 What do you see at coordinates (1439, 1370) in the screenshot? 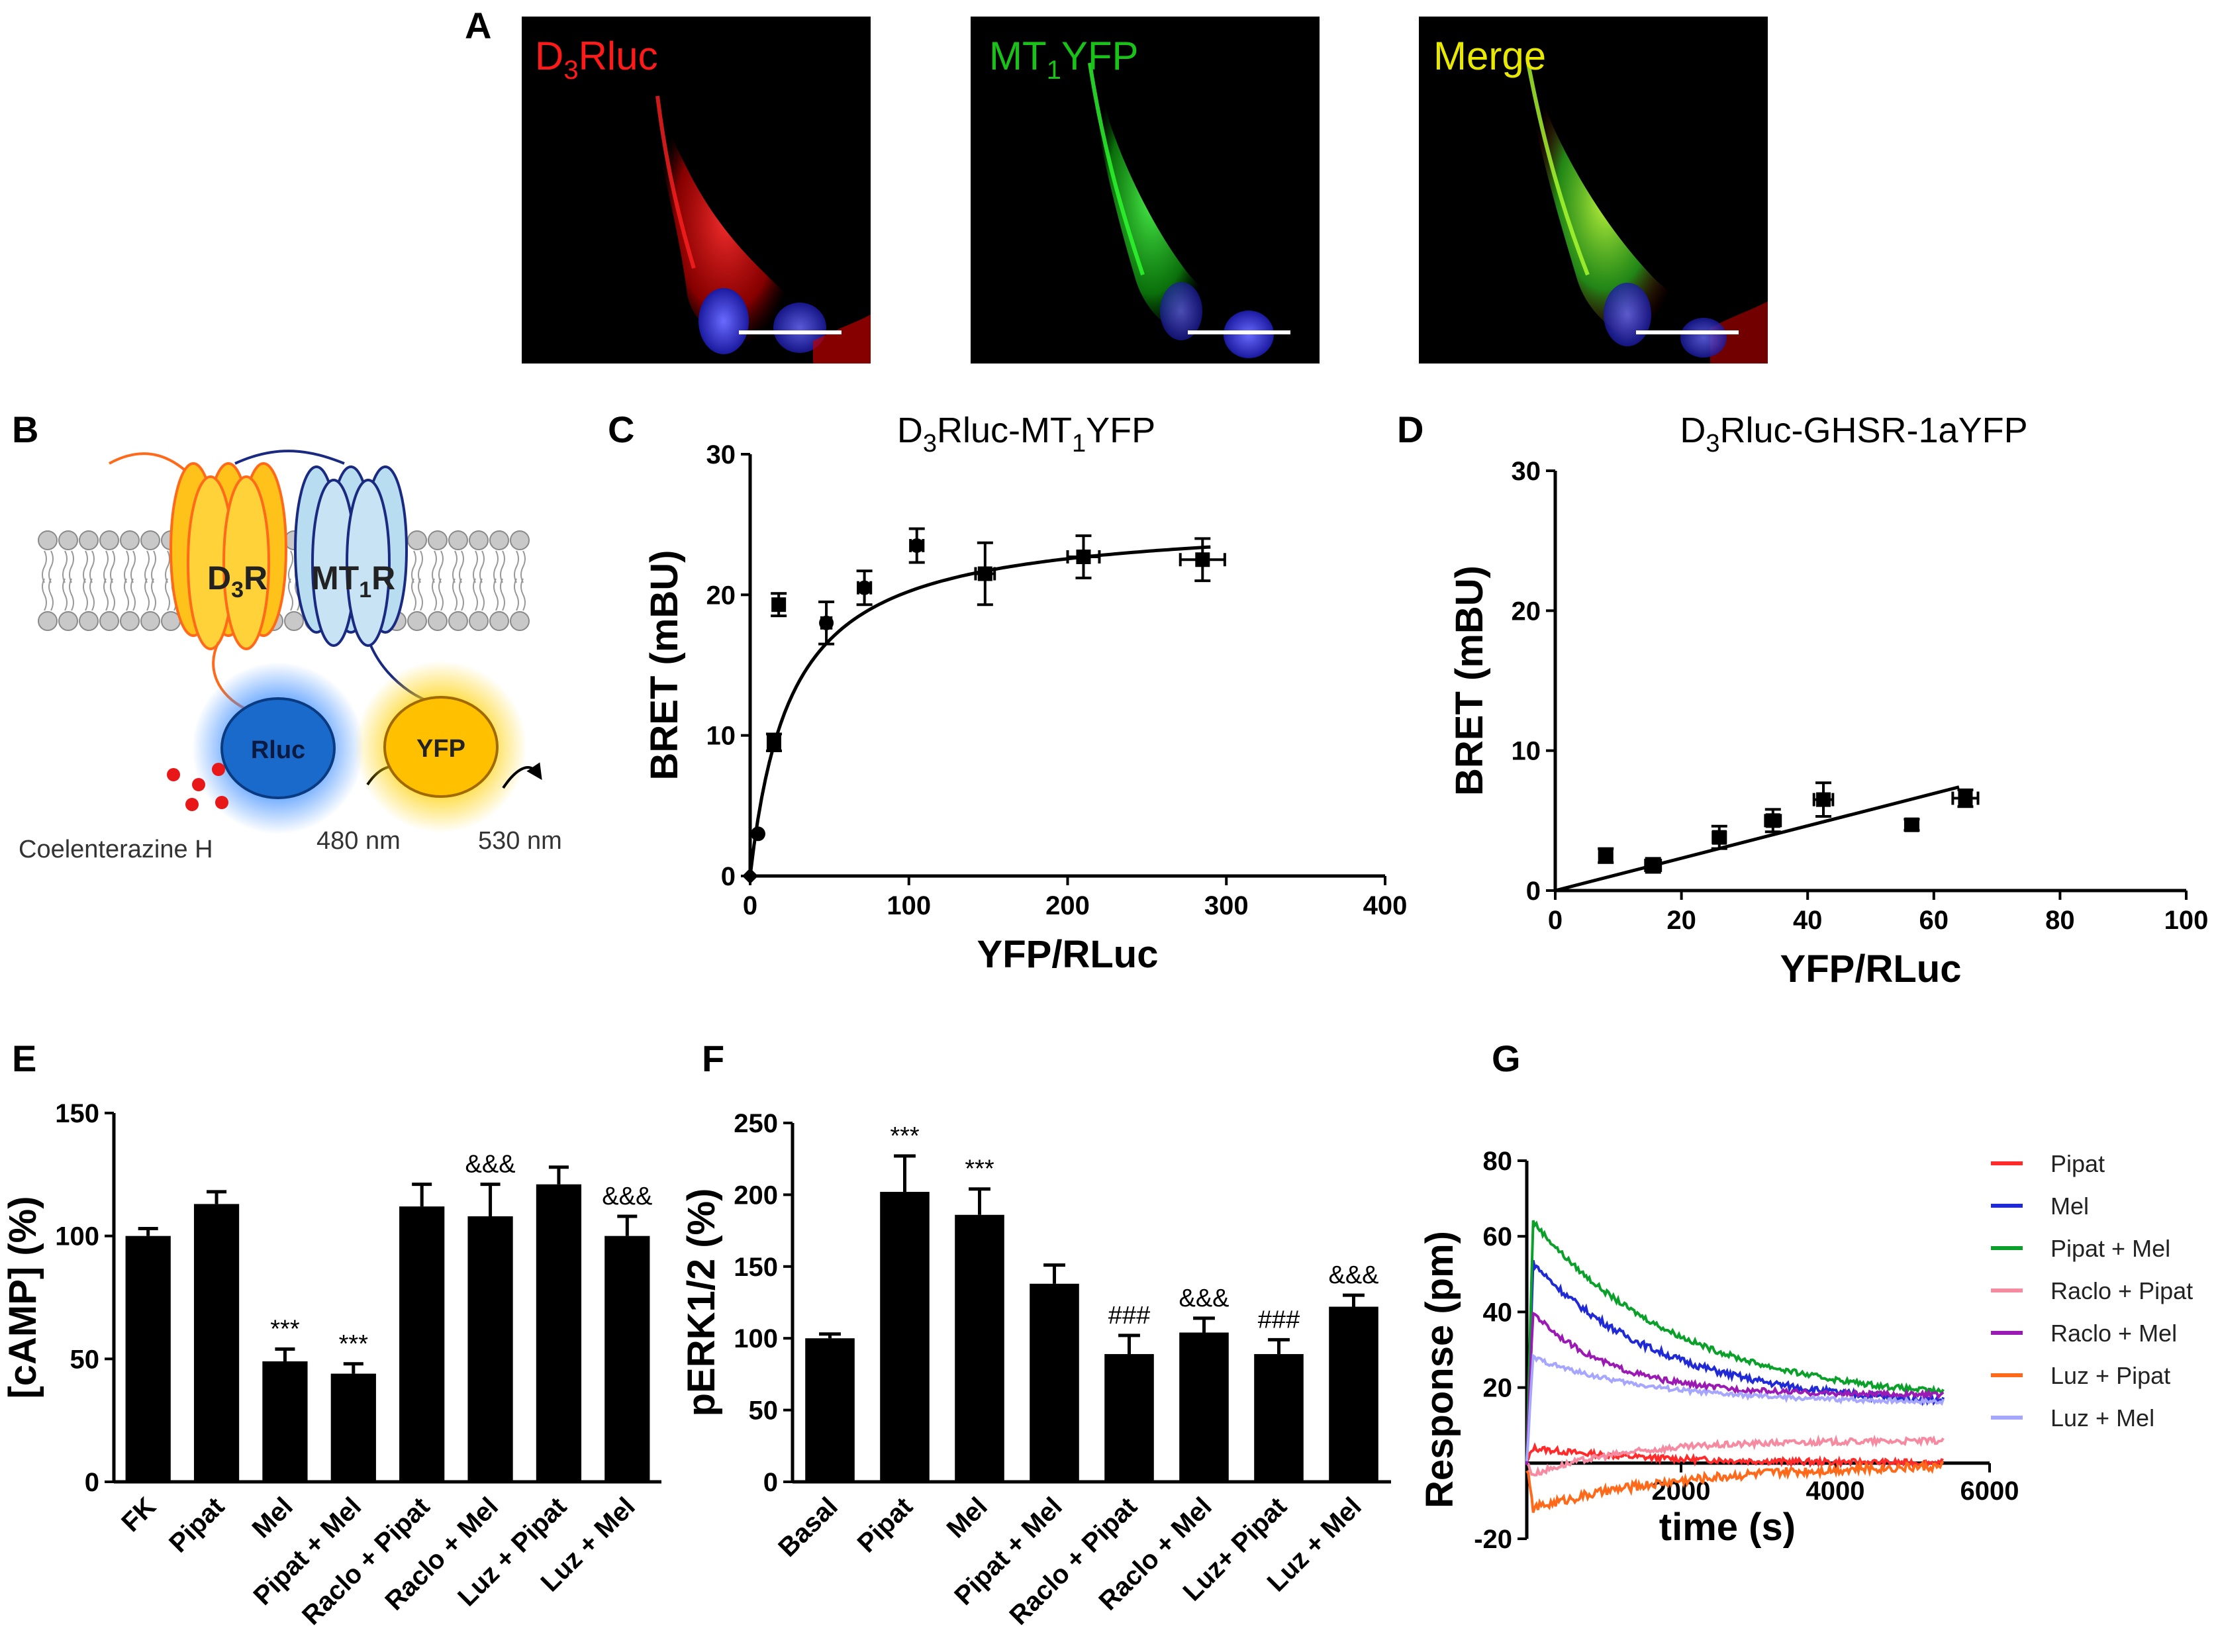
I see `y-axis-title: Response (pm)` at bounding box center [1439, 1370].